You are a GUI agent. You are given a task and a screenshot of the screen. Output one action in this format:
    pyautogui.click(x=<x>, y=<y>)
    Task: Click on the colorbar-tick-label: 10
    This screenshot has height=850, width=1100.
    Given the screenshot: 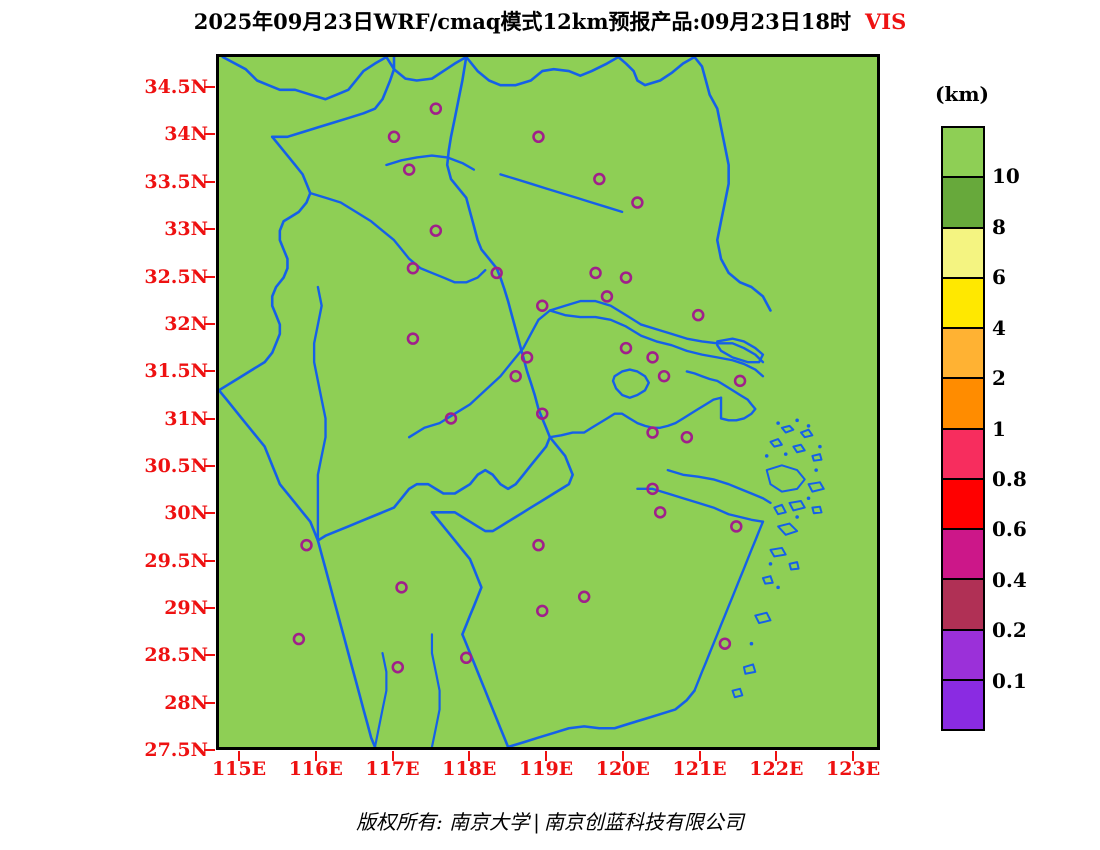 What is the action you would take?
    pyautogui.click(x=1006, y=176)
    